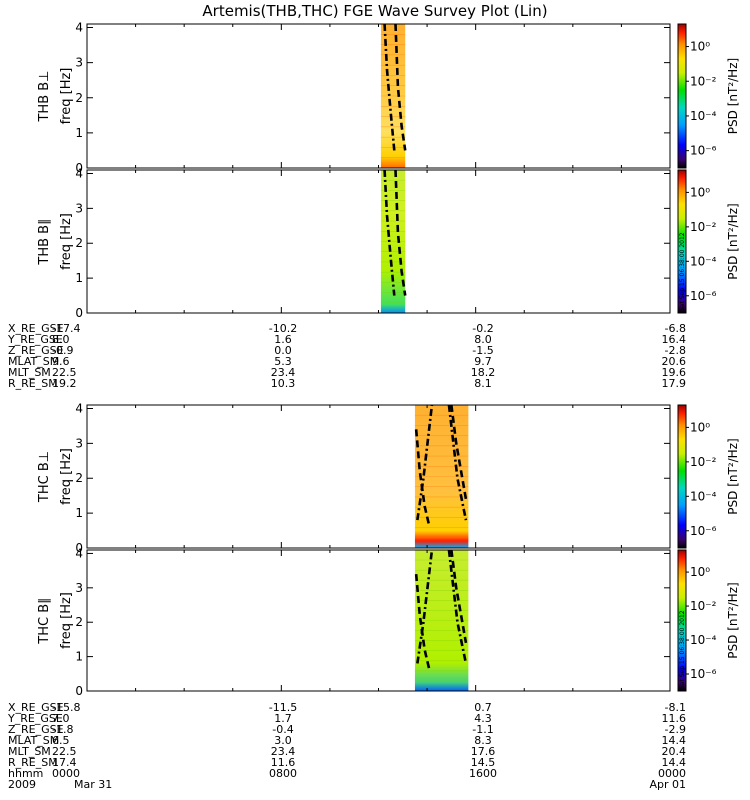  I want to click on ephemeris-value: 20.6, so click(674, 361).